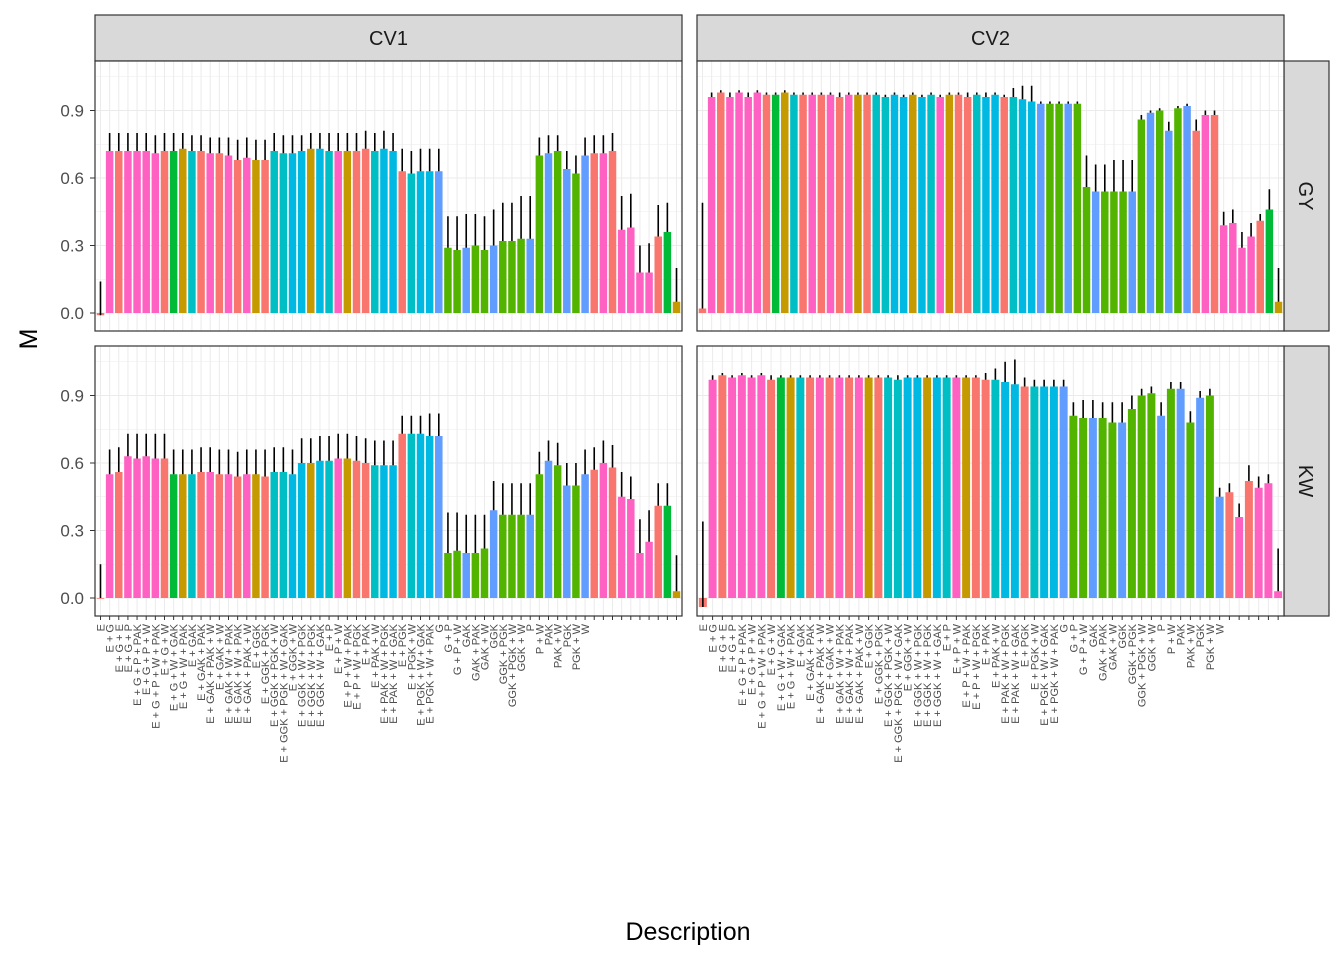 The width and height of the screenshot is (1344, 960). What do you see at coordinates (321, 675) in the screenshot?
I see `x-tick-label: E + GGK + W + GAK` at bounding box center [321, 675].